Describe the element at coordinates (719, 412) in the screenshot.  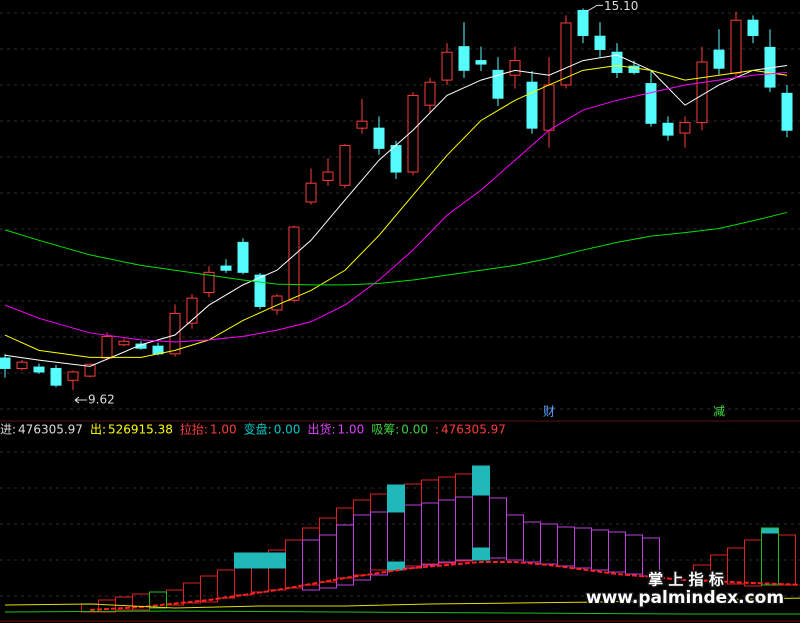
I see `signal-label: 减` at that location.